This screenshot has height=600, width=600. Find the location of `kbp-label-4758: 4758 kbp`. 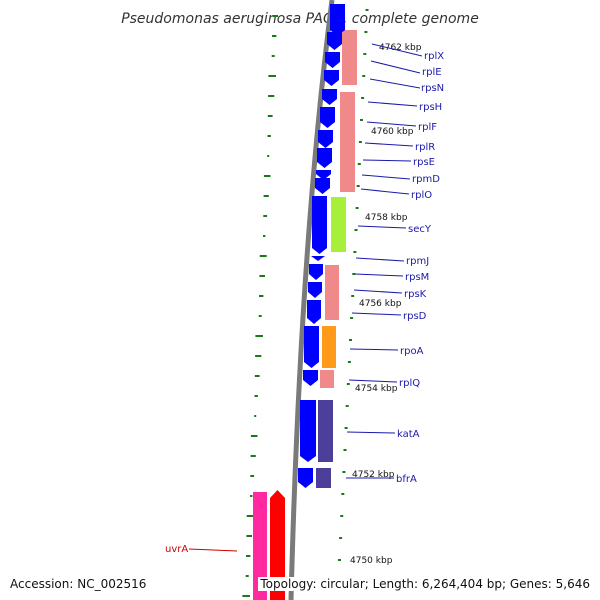

kbp-label-4758: 4758 kbp is located at coordinates (386, 218).